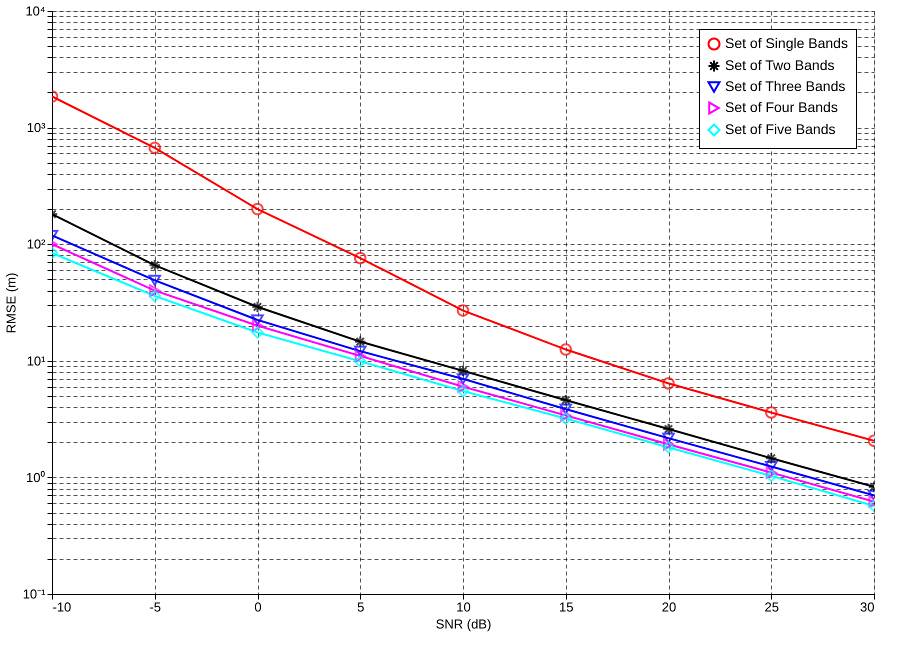 The image size is (898, 646). What do you see at coordinates (35, 11) in the screenshot?
I see `y-tick-label: 10⁴` at bounding box center [35, 11].